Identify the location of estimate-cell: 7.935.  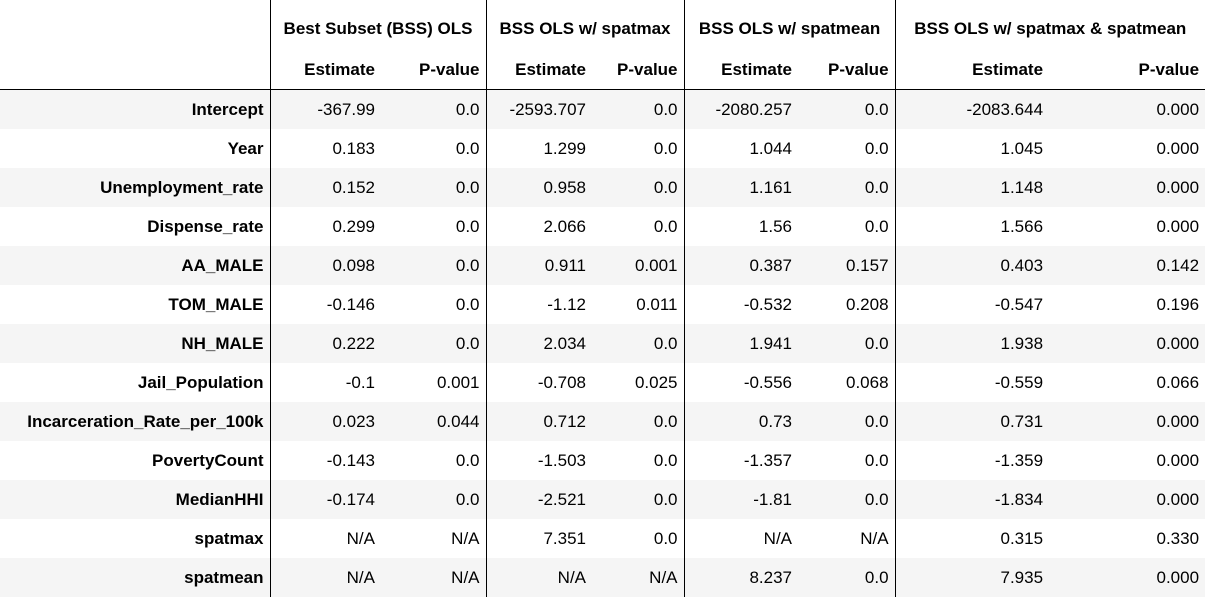
(972, 577).